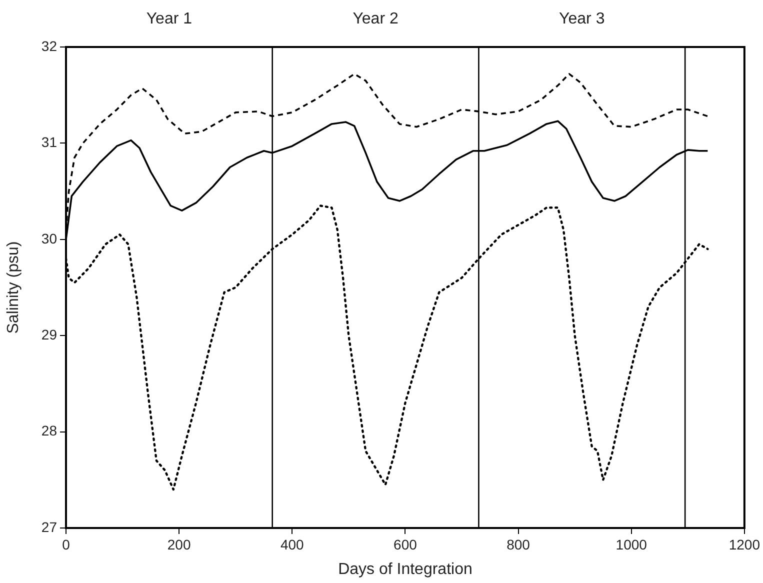 Image resolution: width=763 pixels, height=583 pixels. Describe the element at coordinates (582, 19) in the screenshot. I see `text: Year 3` at that location.